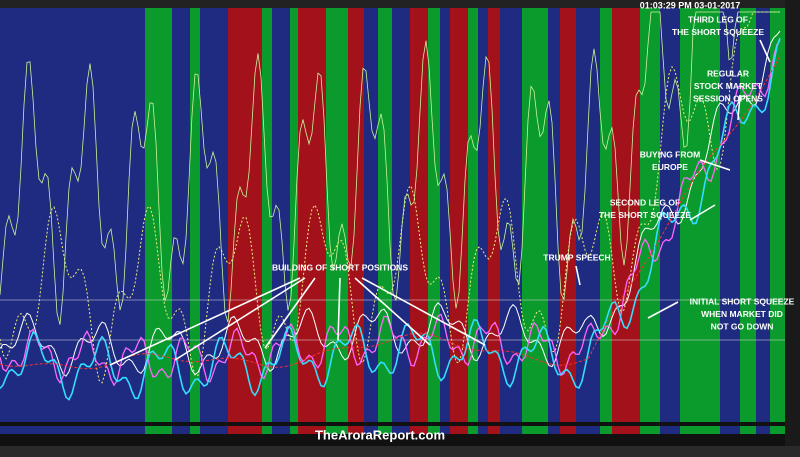 The image size is (800, 457). What do you see at coordinates (728, 86) in the screenshot?
I see `annotation-line: STOCK MARKET` at bounding box center [728, 86].